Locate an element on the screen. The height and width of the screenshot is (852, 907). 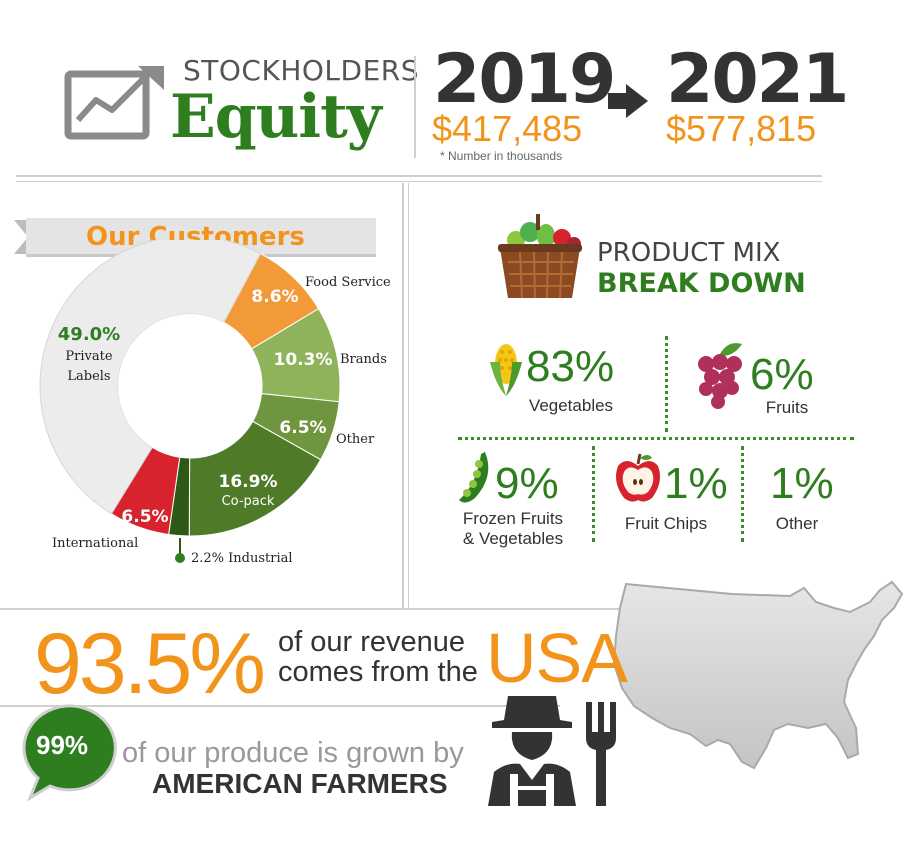
usa-map-icon is located at coordinates (758, 675).